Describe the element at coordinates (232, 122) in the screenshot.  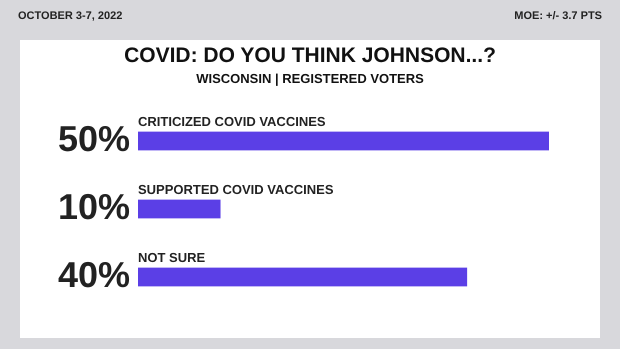
I see `y-tick-label: CRITICIZED COVID VACCINES` at that location.